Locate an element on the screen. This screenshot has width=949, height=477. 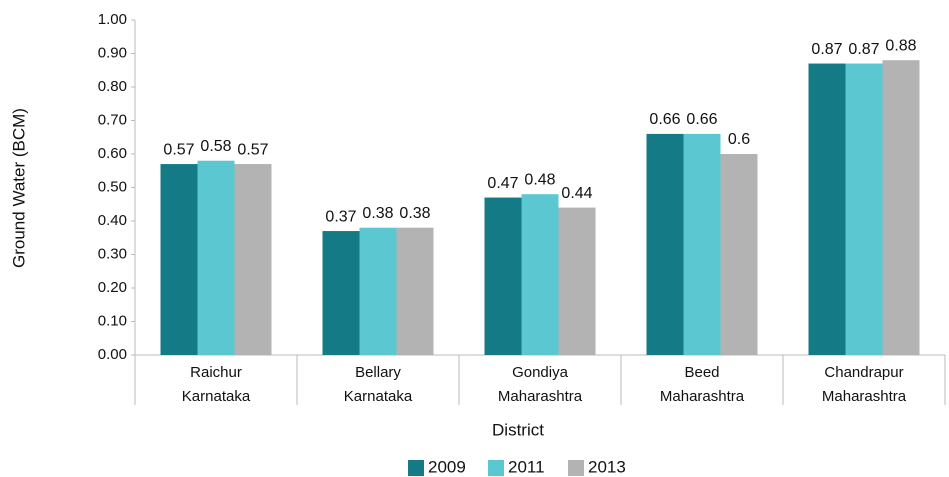
y-tick-label: 0.60 is located at coordinates (112, 153).